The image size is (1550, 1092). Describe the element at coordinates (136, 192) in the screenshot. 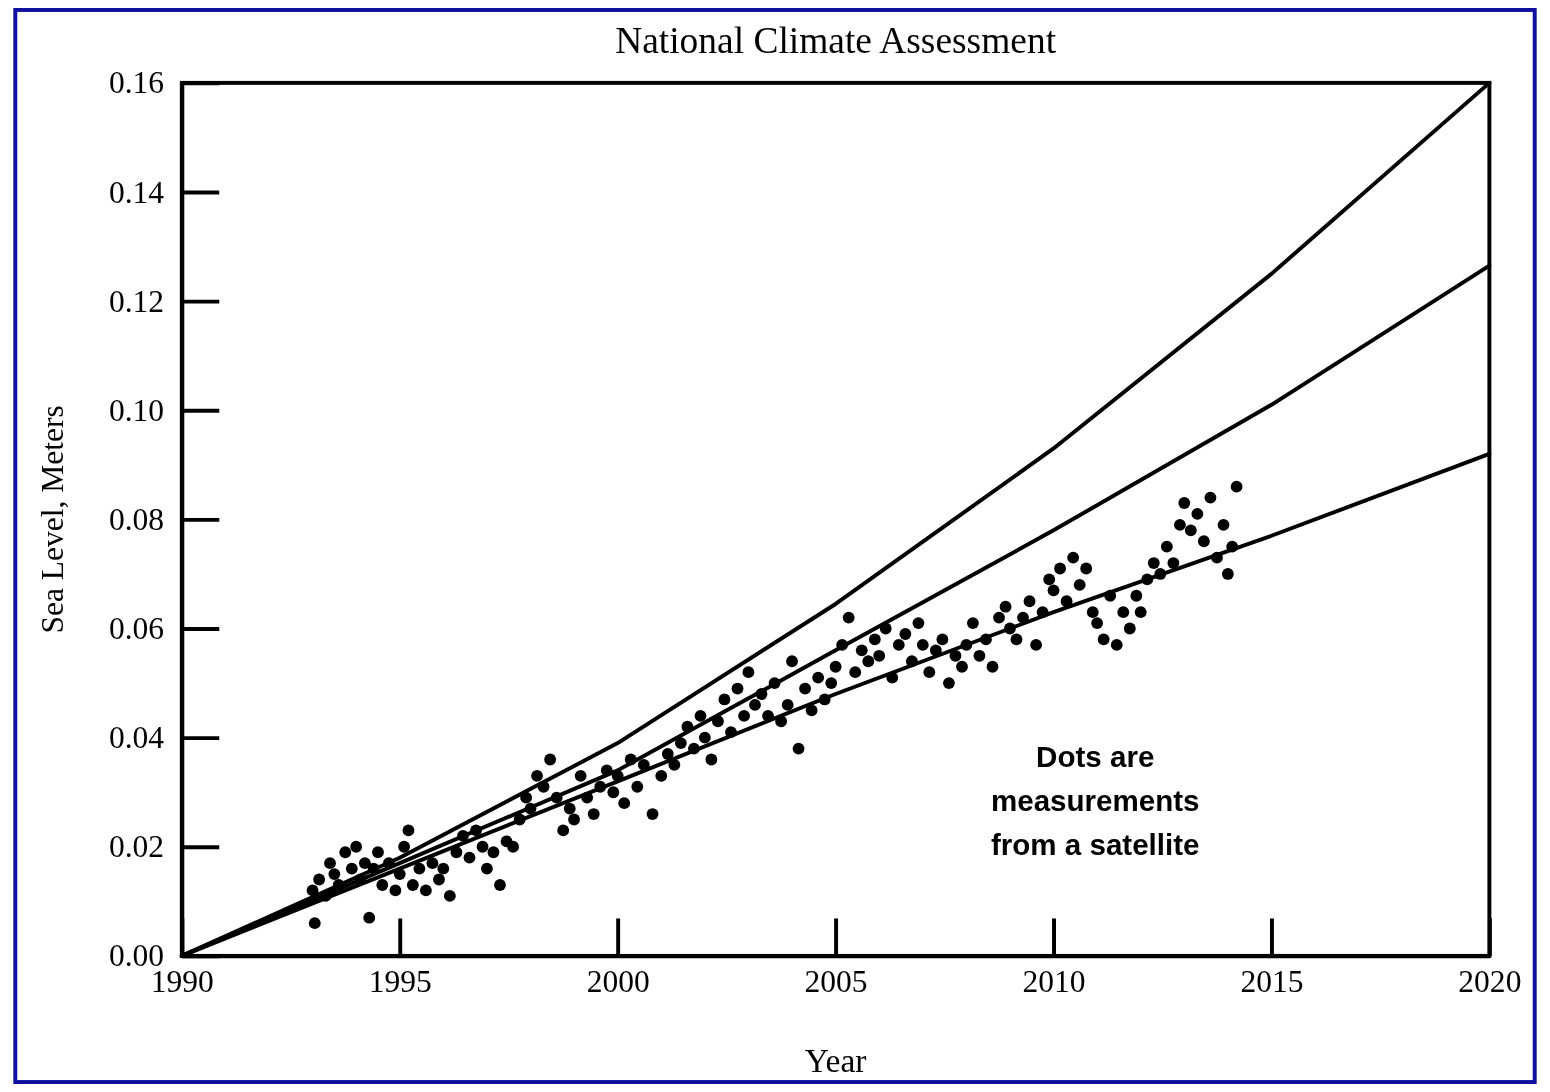

I see `y-tick-label: 0.14` at that location.